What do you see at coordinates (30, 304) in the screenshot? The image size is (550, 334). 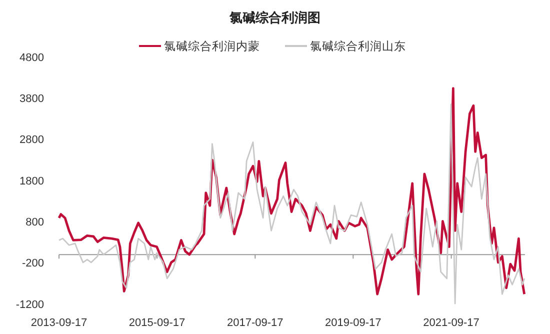 I see `y-tick-label: -1200` at bounding box center [30, 304].